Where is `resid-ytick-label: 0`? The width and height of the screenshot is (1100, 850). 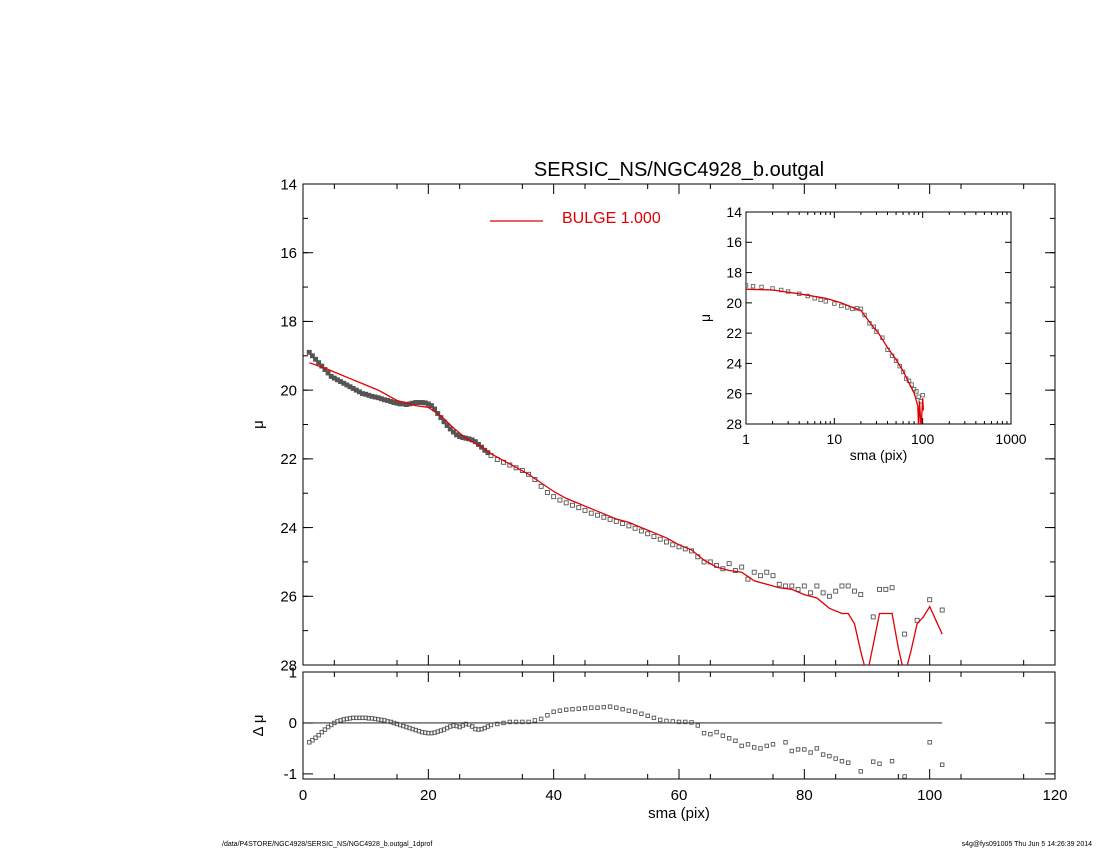 resid-ytick-label: 0 is located at coordinates (293, 723).